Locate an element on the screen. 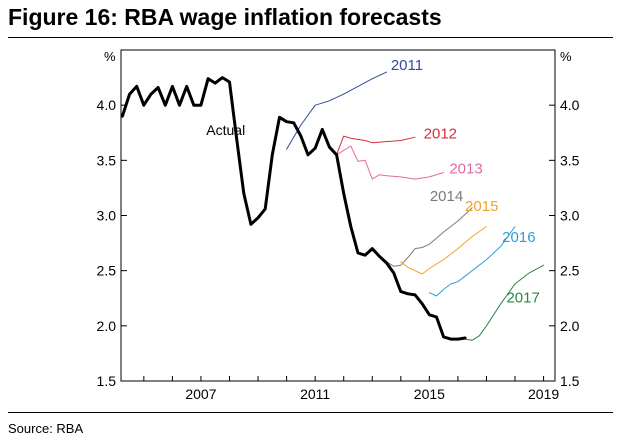 This screenshot has width=619, height=446. series-line-2015 is located at coordinates (443, 250).